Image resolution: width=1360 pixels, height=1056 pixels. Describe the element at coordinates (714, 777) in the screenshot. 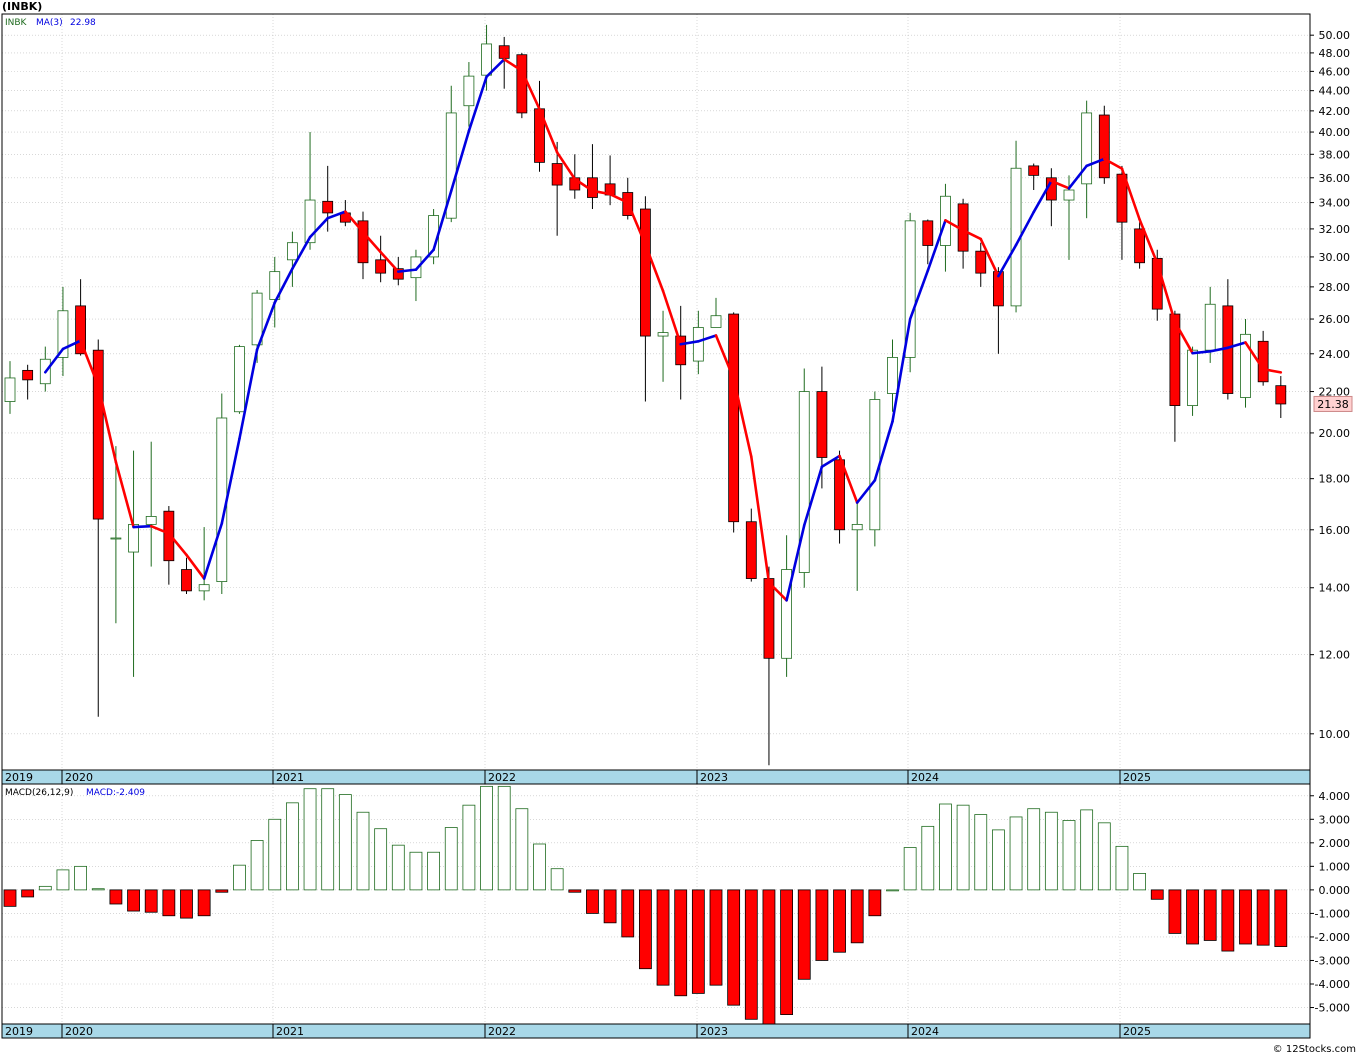

I see `price-year-label: 2023` at that location.